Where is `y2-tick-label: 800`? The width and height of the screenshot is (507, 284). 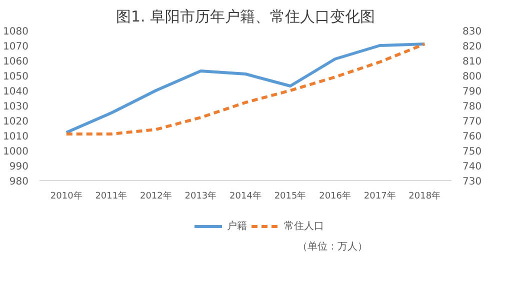
y2-tick-label: 800 is located at coordinates (472, 77).